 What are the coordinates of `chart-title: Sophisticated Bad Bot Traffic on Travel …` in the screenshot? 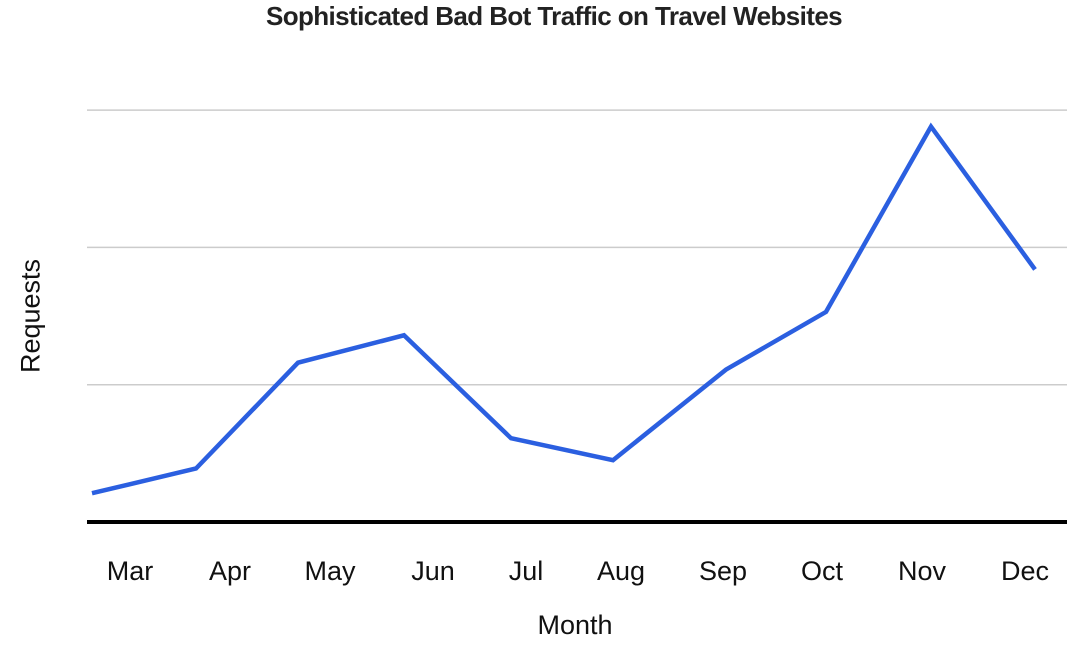 It's located at (554, 16).